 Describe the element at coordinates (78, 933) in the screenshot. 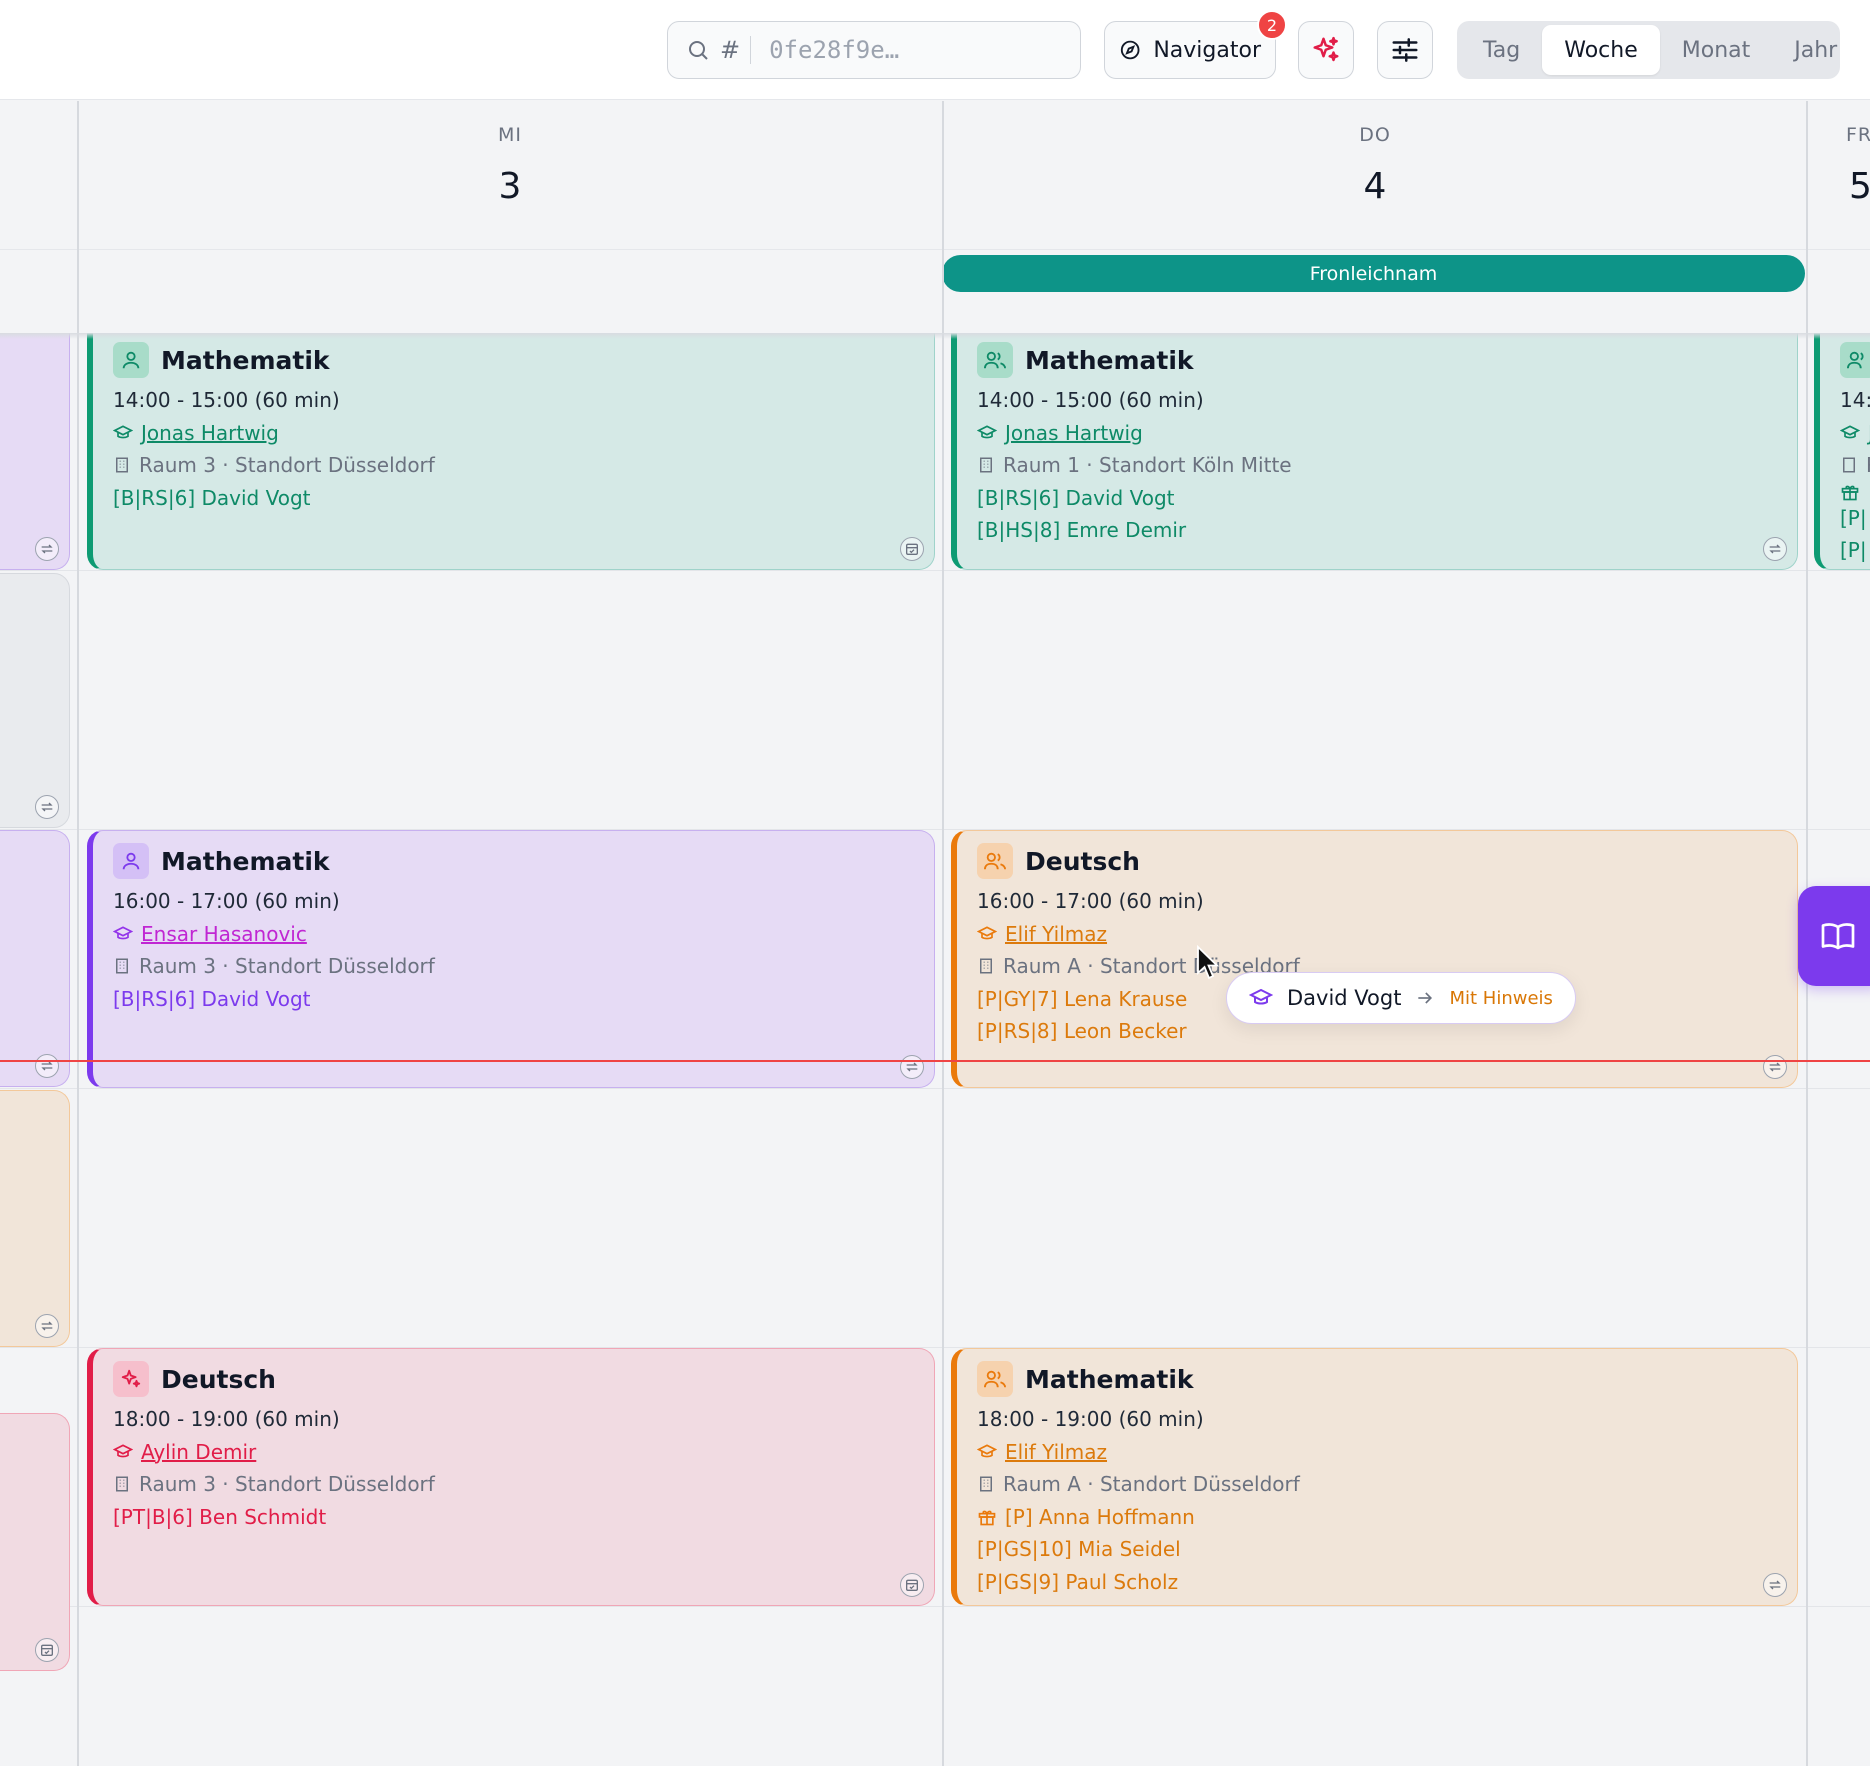

I see `column-divider` at that location.